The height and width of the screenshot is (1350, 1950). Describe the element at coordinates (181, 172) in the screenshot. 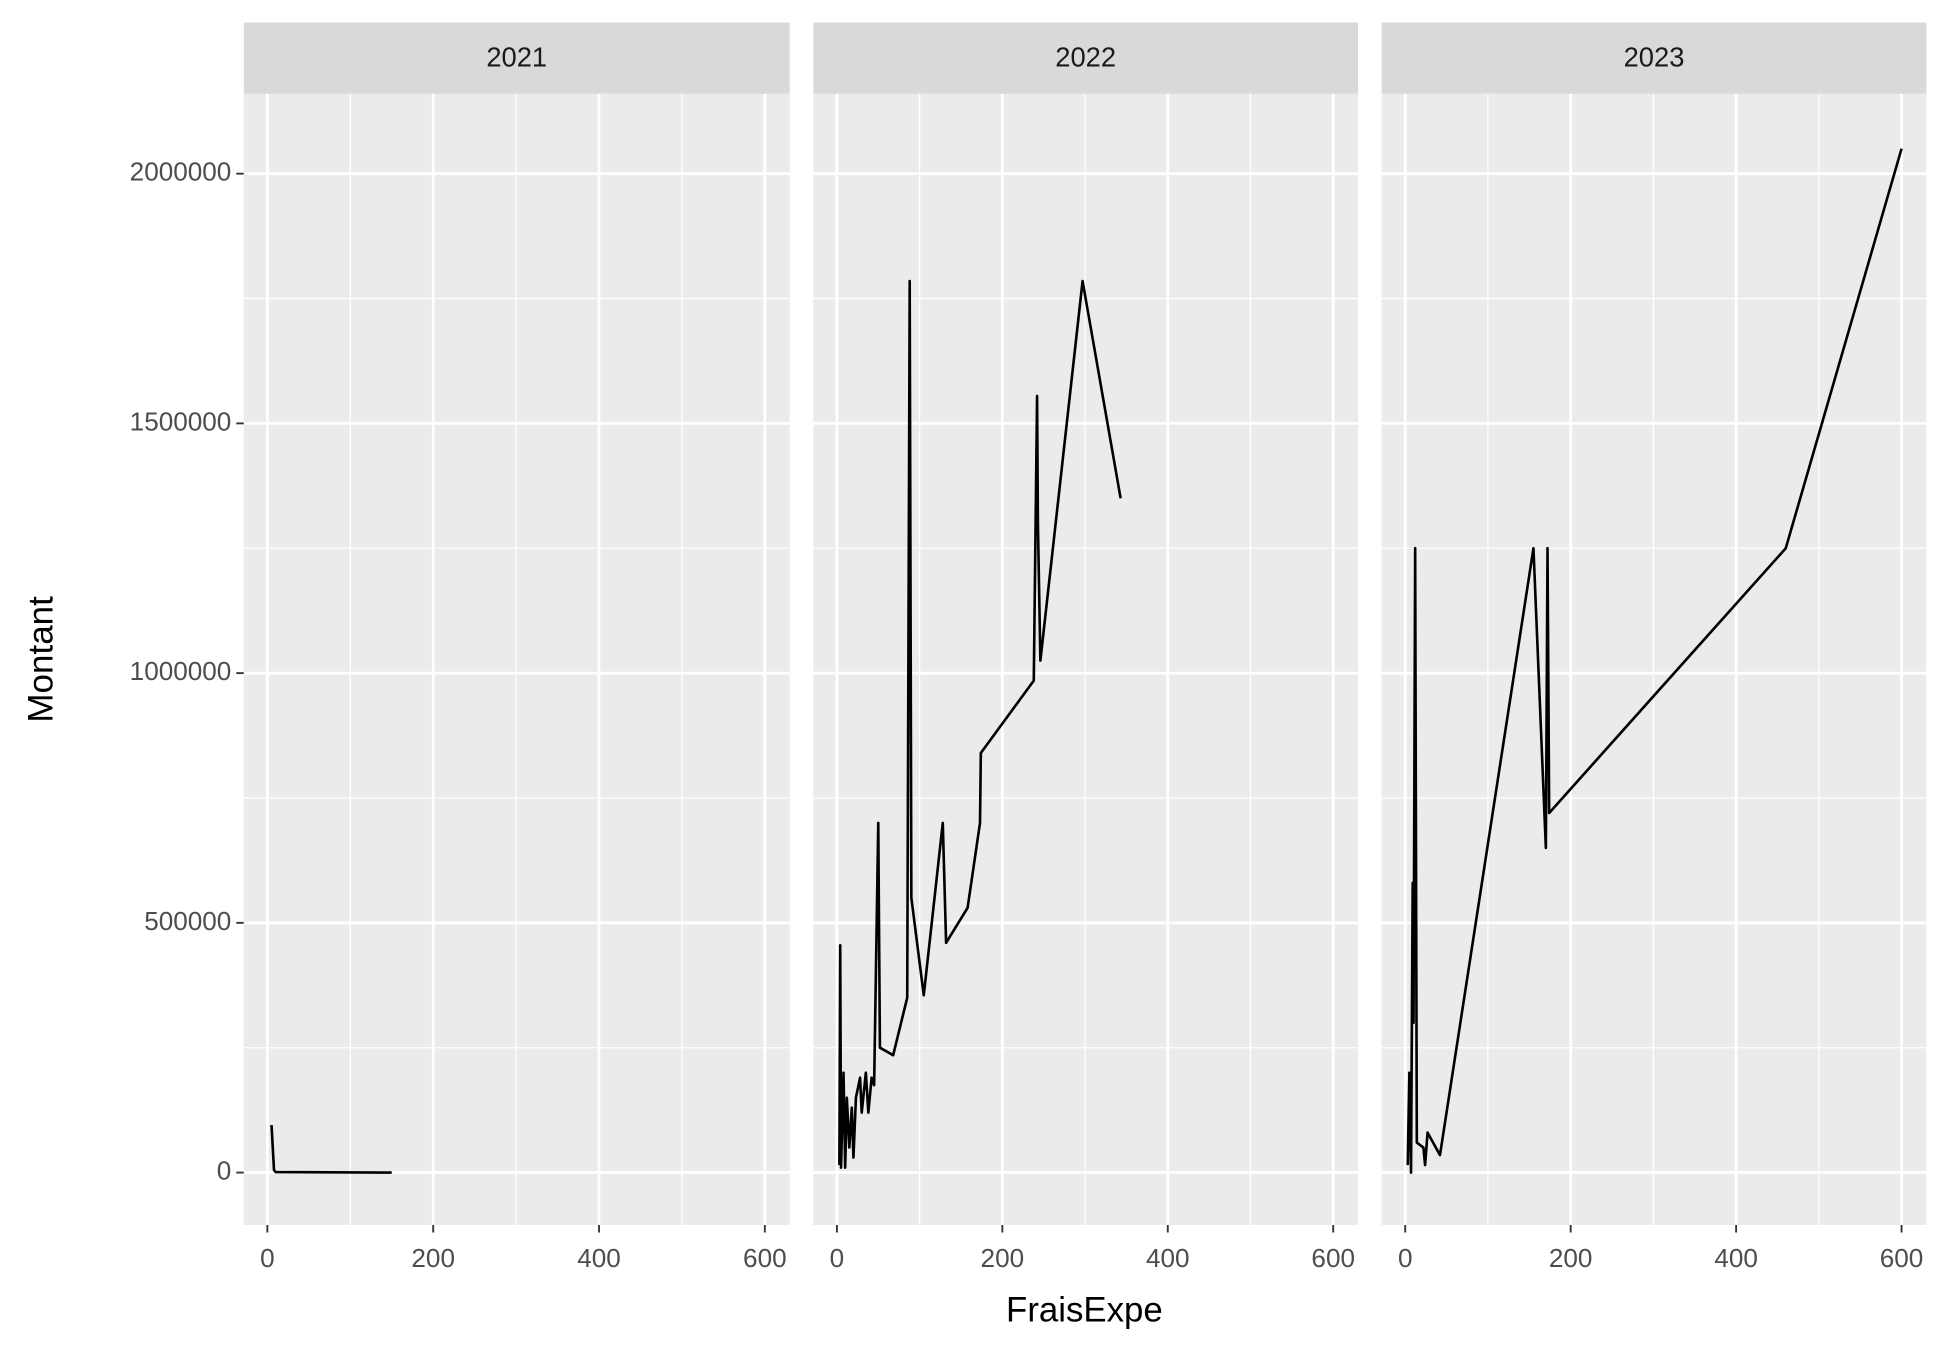

I see `y-tick-label: 2000000` at that location.